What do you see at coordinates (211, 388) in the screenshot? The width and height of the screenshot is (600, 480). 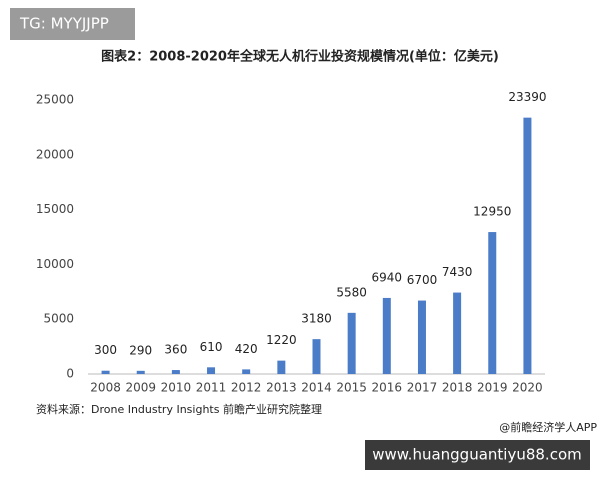 I see `x-tick-label: 2011` at bounding box center [211, 388].